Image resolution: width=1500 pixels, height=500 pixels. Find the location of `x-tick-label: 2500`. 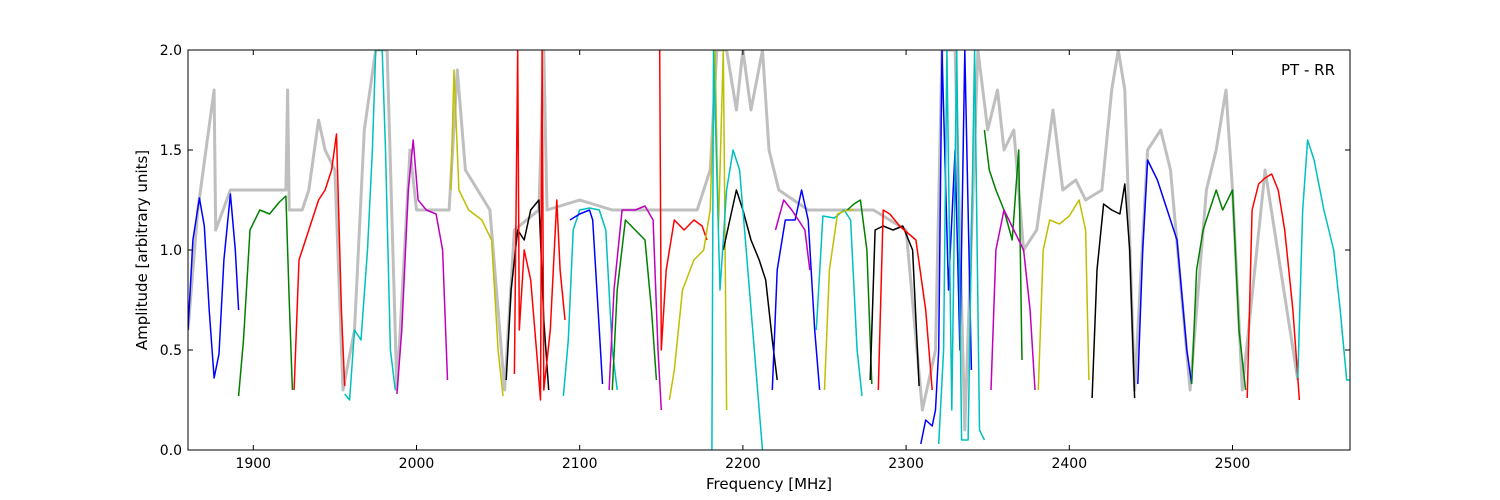

x-tick-label: 2500 is located at coordinates (1233, 464).